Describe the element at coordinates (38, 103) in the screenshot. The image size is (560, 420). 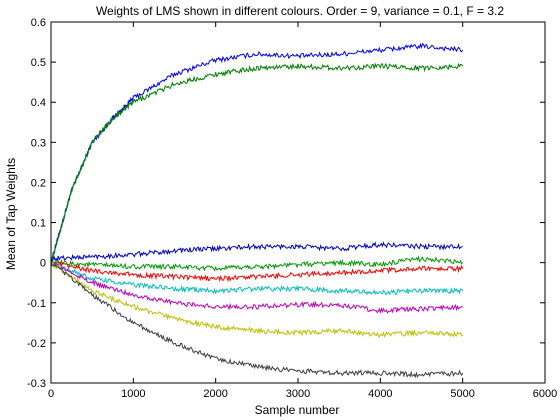
I see `y-tick-label: 0.4` at that location.